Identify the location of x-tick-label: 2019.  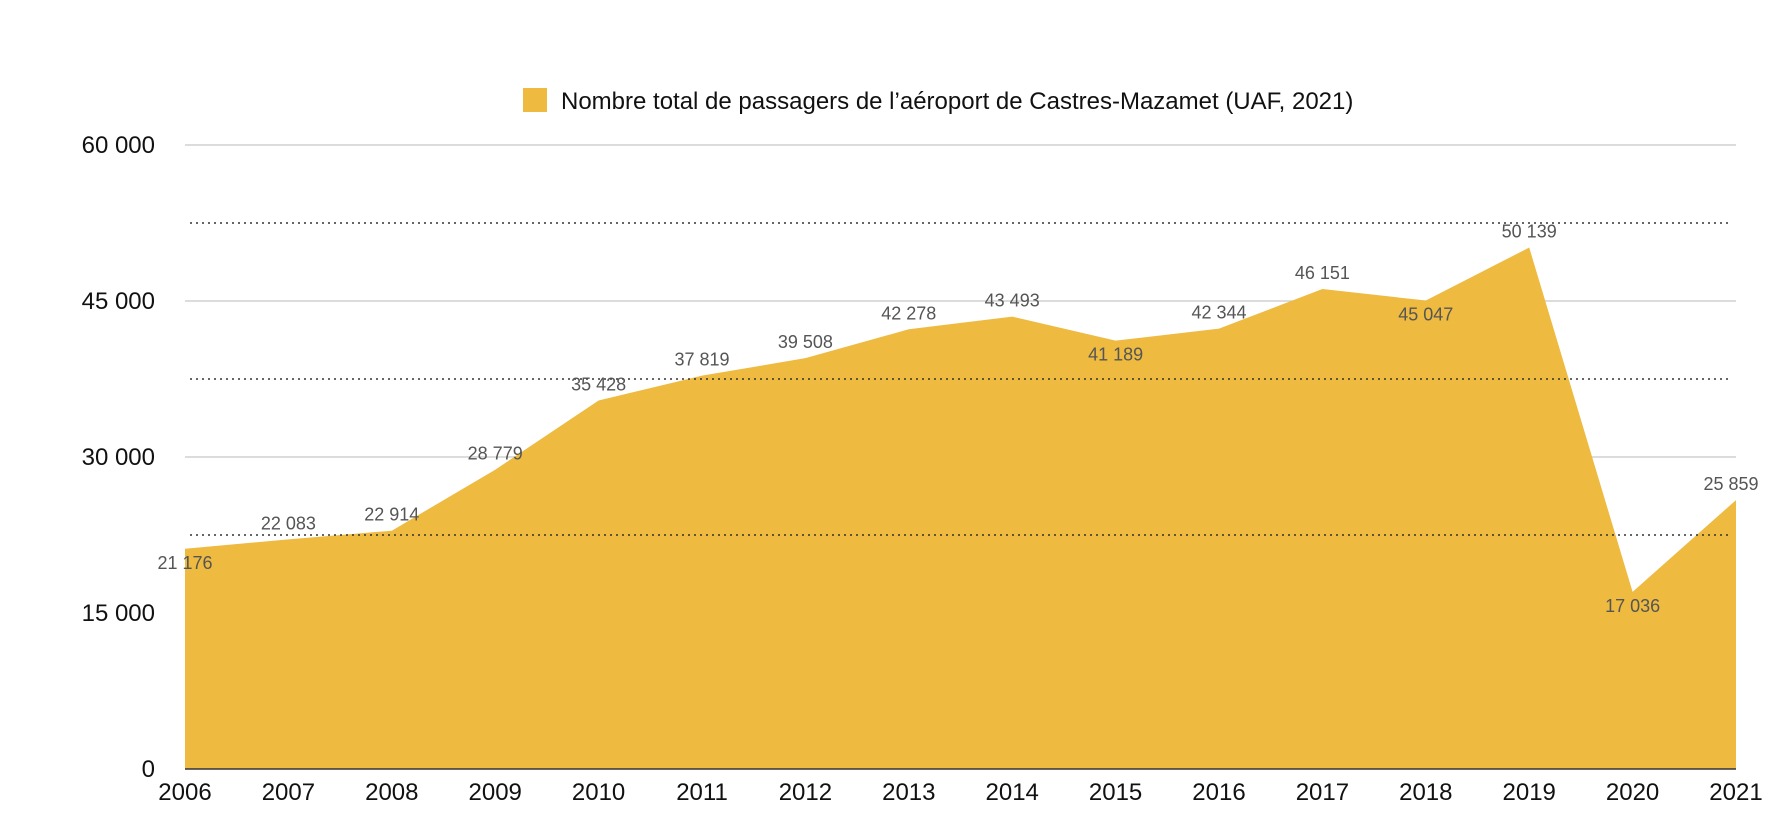
(1529, 792).